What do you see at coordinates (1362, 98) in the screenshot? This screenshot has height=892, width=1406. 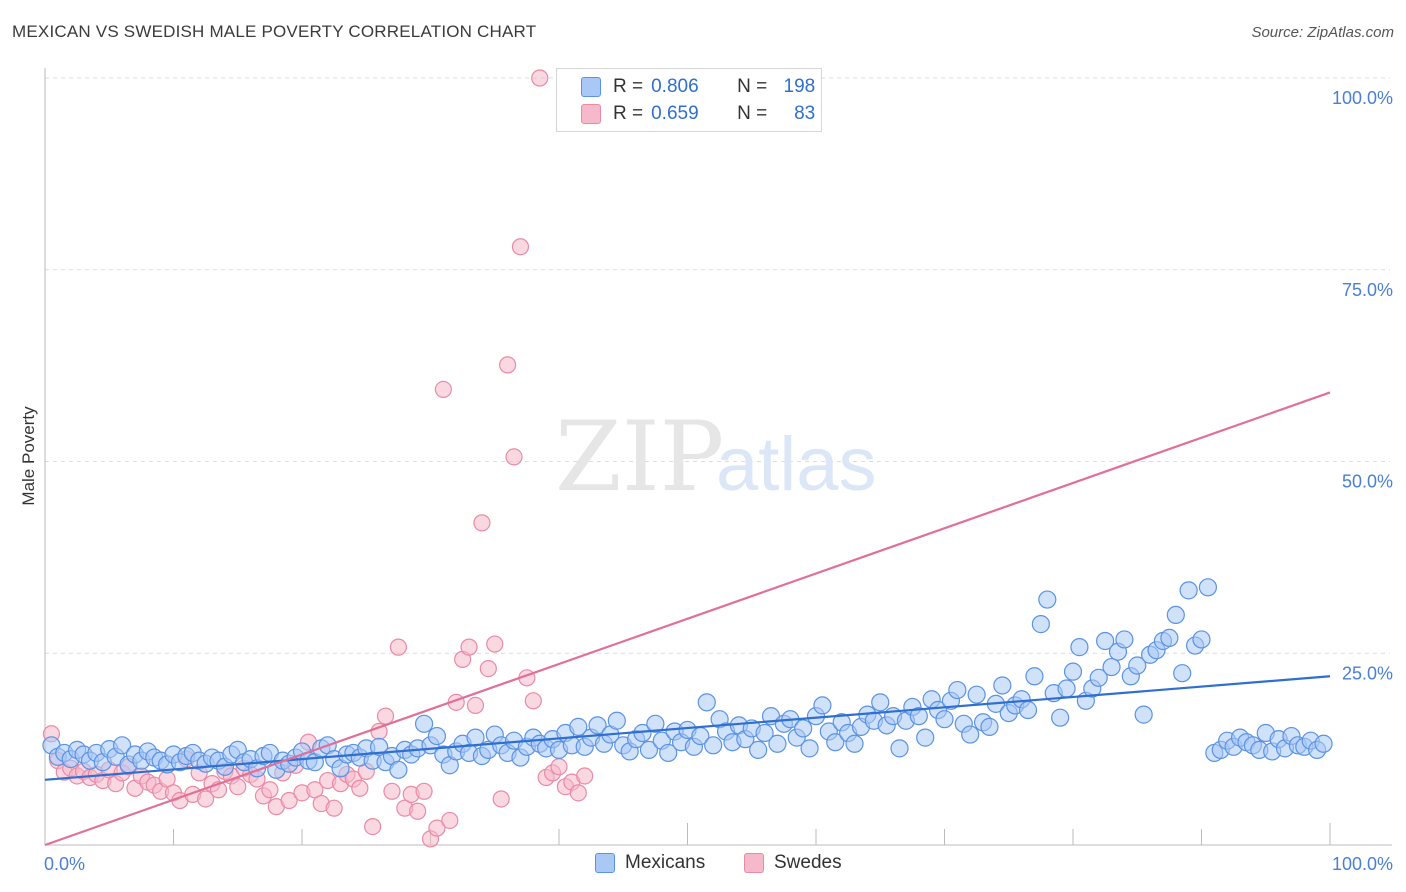 I see `y-tick-label: 100.0%` at bounding box center [1362, 98].